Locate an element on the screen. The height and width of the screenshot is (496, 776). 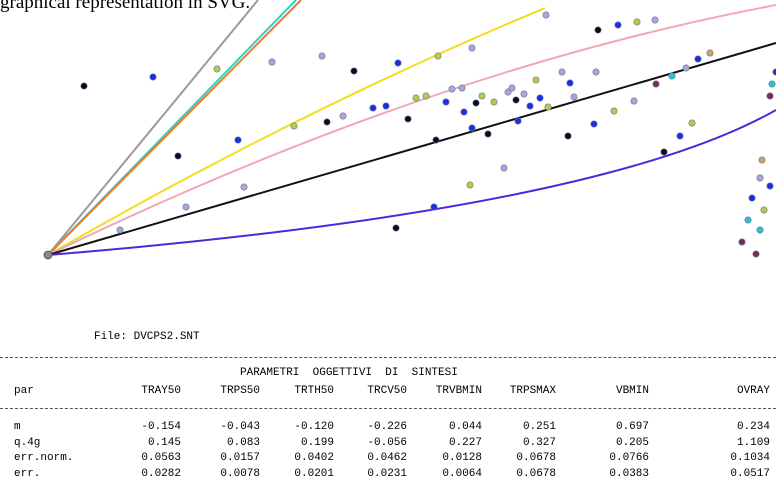
table-cell: -0.226 is located at coordinates (387, 427).